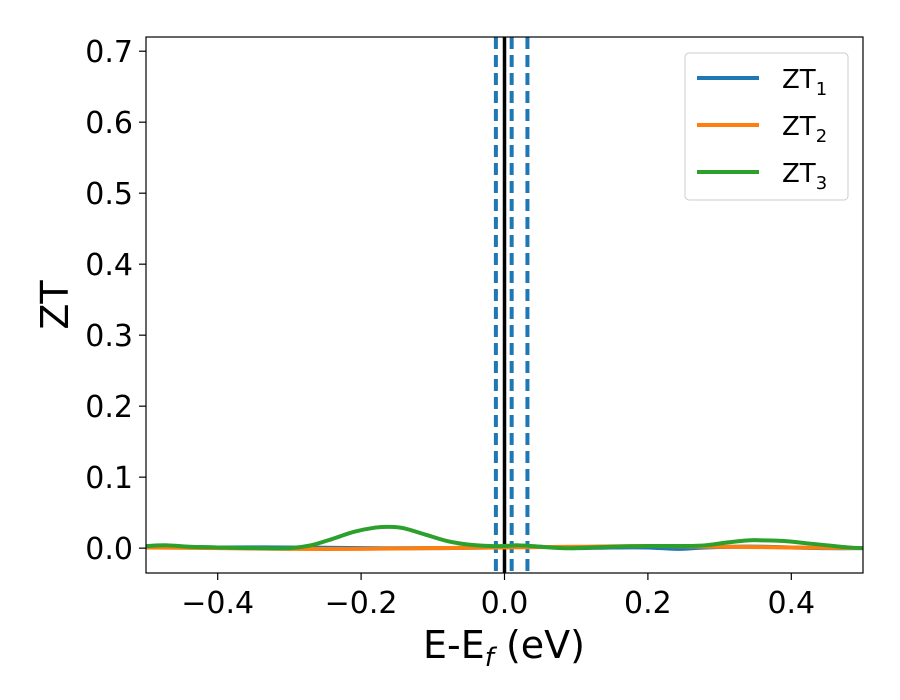 This screenshot has width=900, height=700. I want to click on x-tick-label: 0.0, so click(505, 603).